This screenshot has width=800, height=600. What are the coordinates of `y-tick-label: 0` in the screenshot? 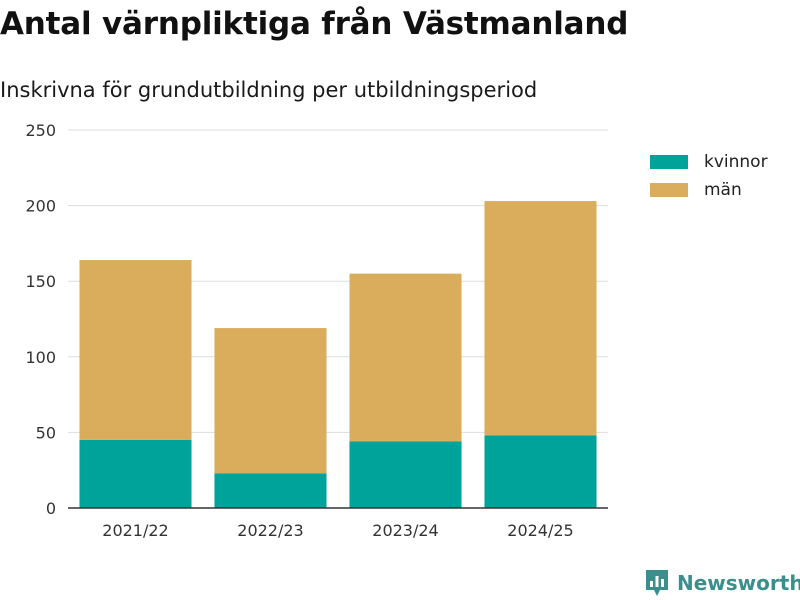 It's located at (51, 508).